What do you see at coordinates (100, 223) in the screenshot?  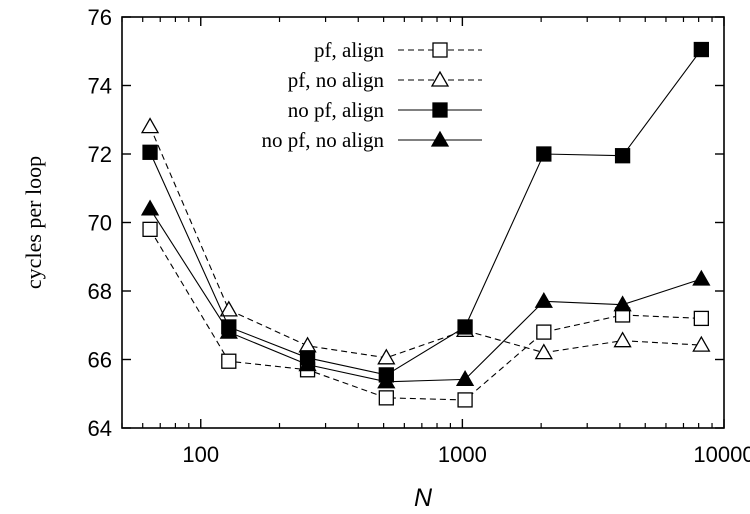 I see `y-tick-label: 70` at bounding box center [100, 223].